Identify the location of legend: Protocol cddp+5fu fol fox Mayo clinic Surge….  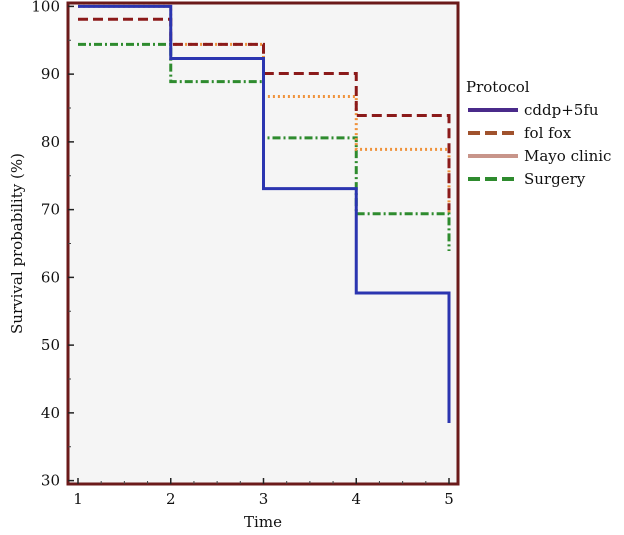
(538, 133).